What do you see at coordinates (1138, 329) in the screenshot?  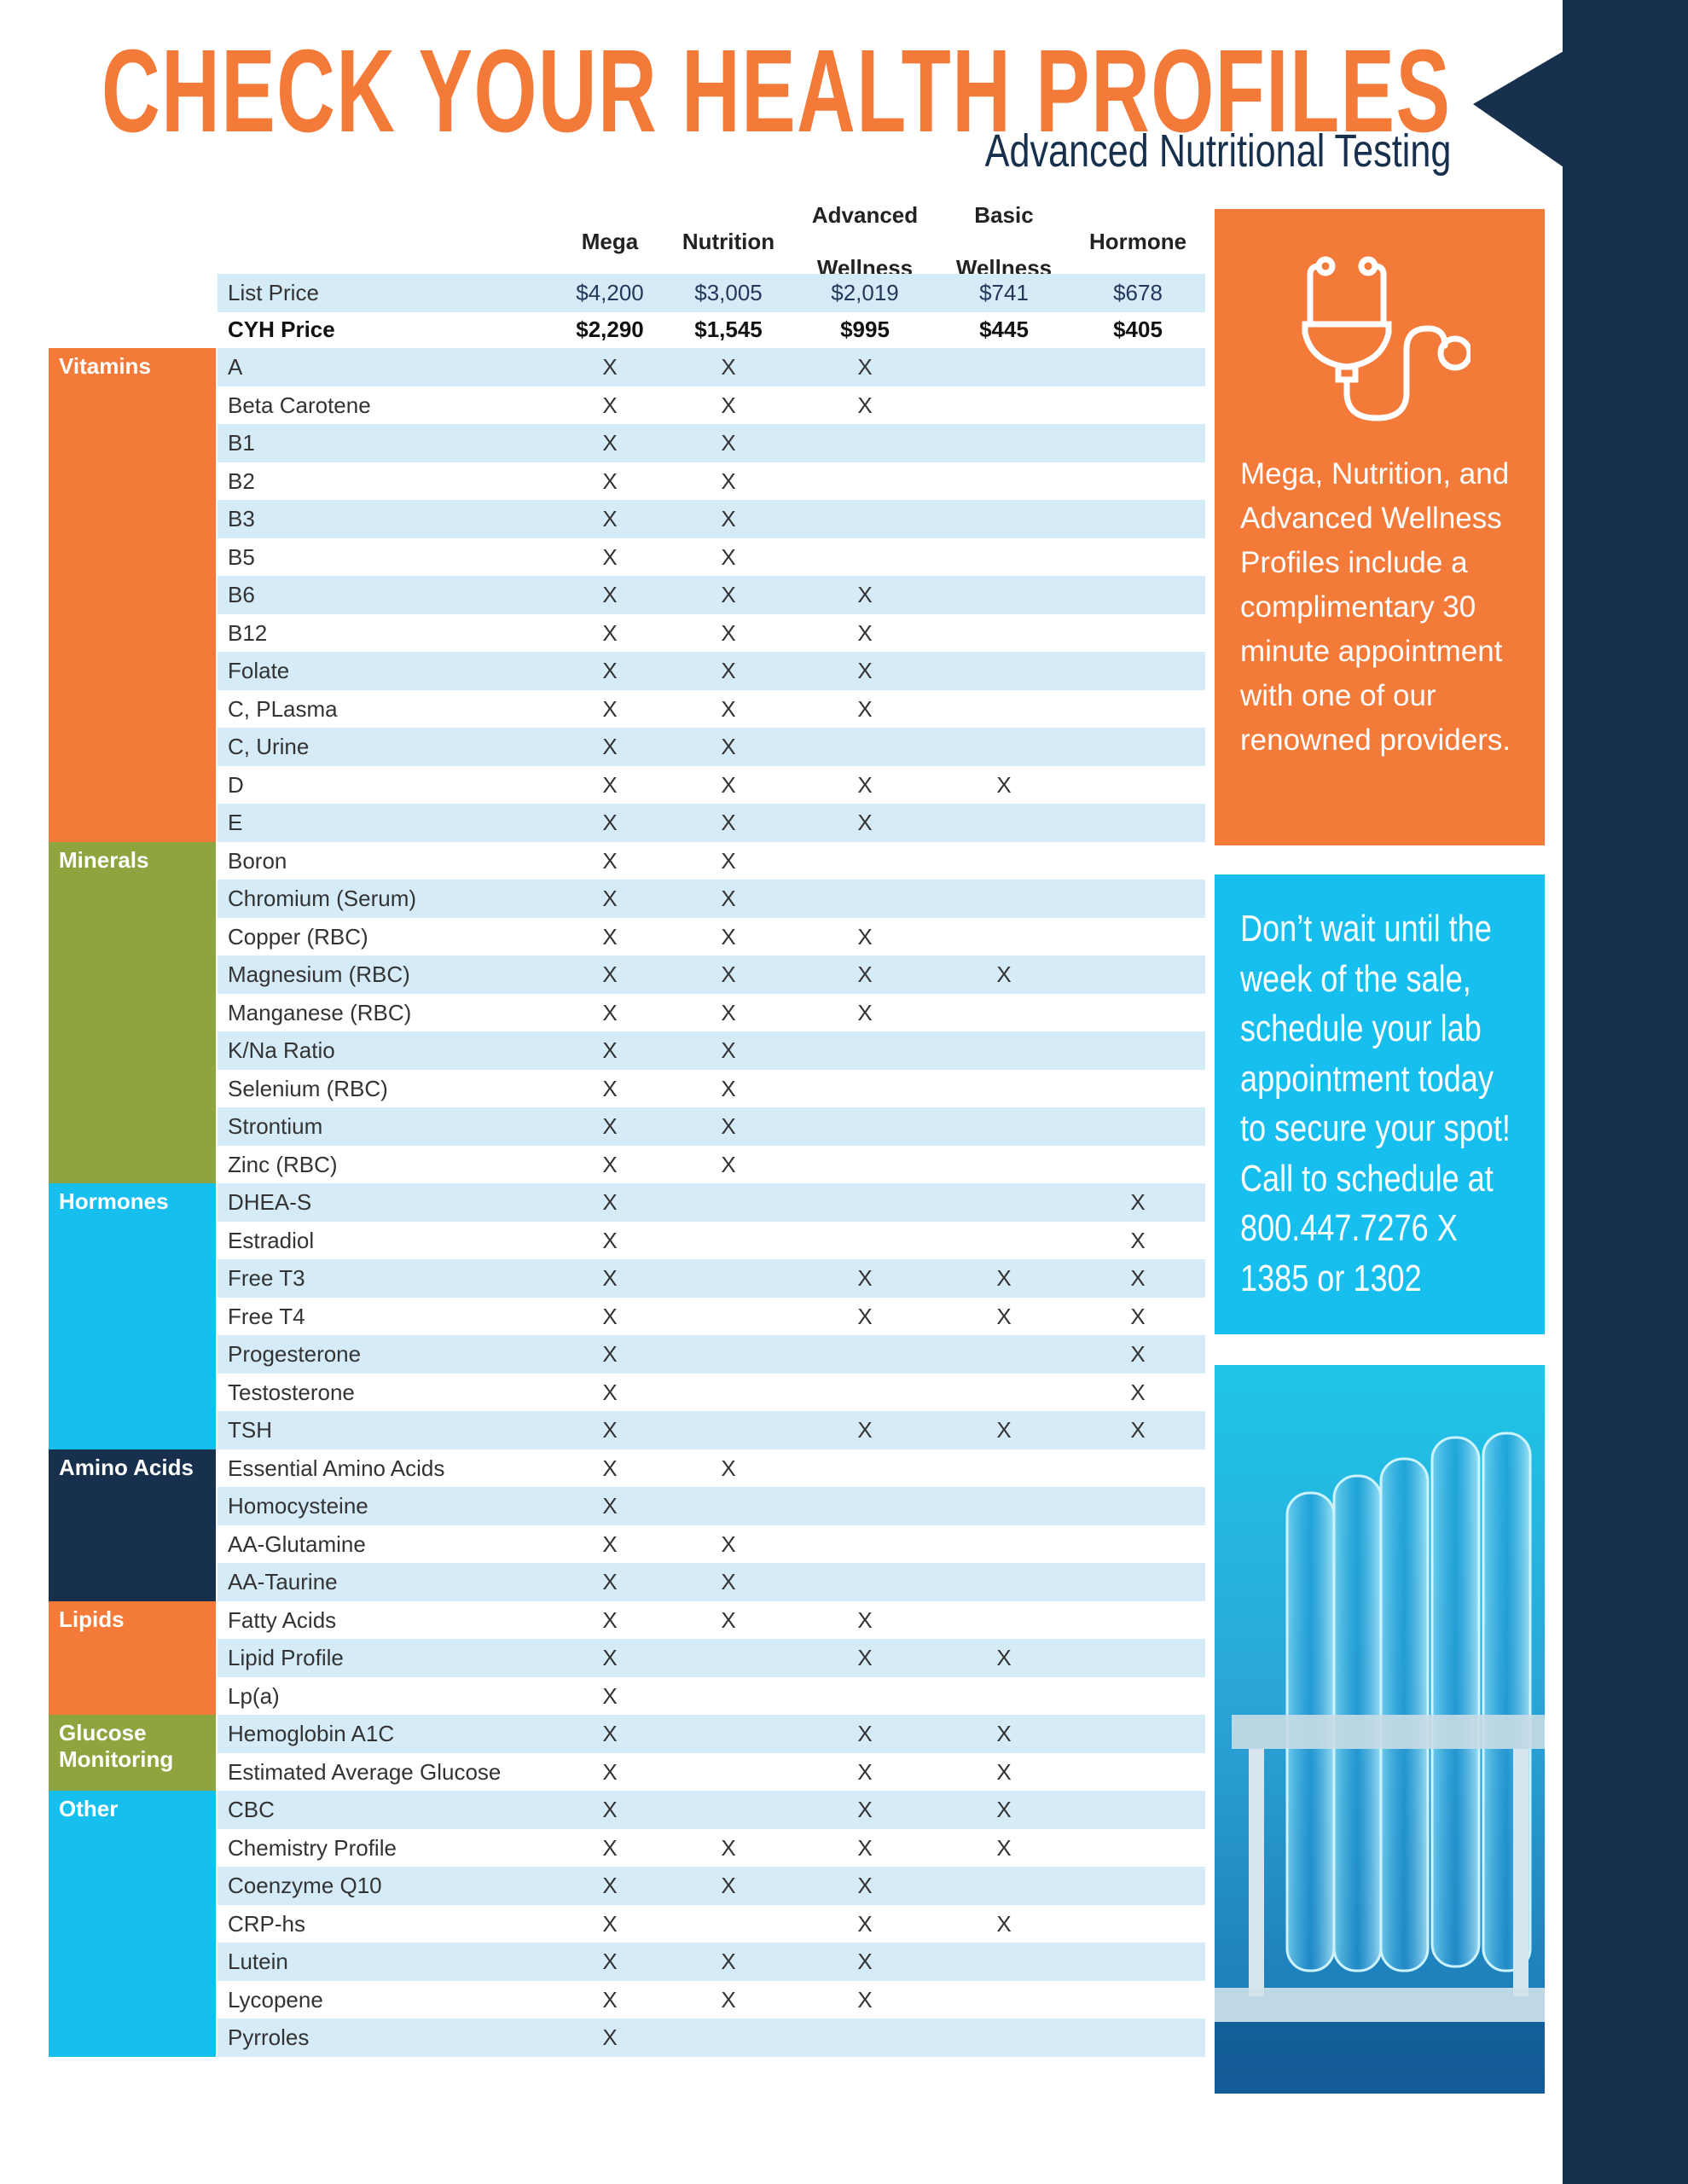 I see `price-cell: $405` at bounding box center [1138, 329].